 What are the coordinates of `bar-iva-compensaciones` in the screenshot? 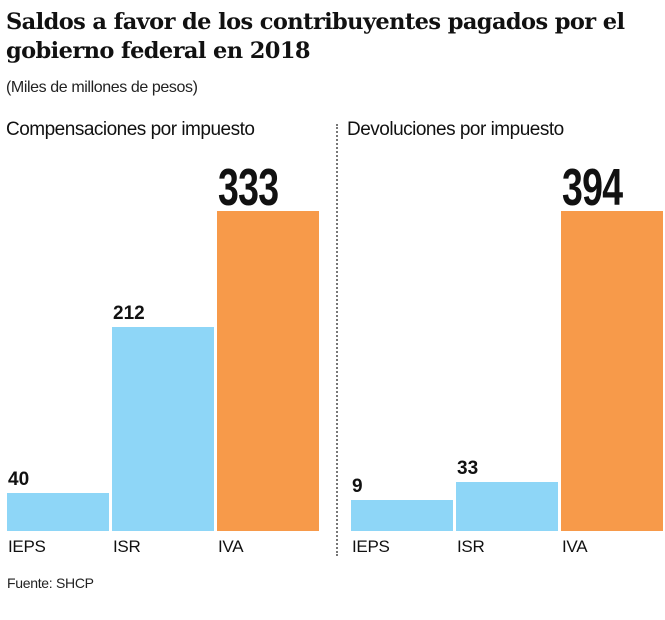 It's located at (268, 371).